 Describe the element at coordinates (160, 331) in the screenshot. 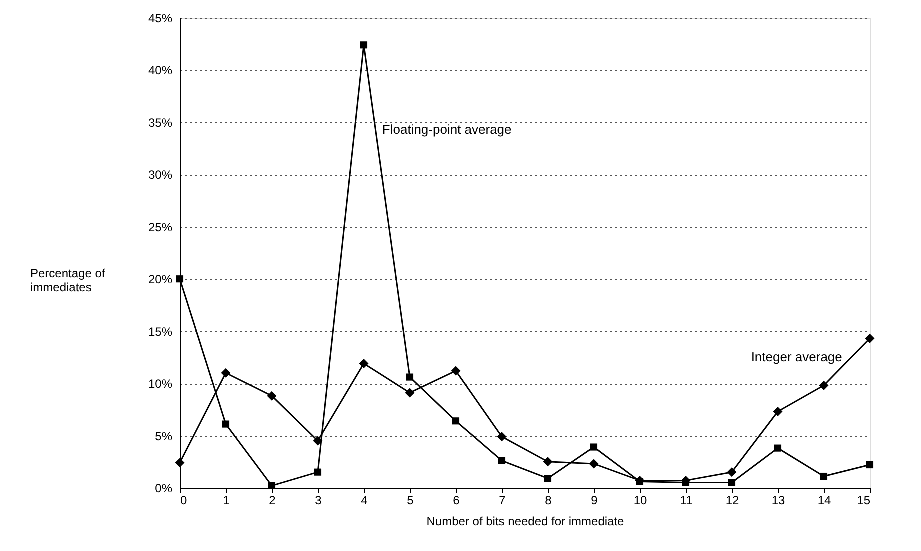

I see `y-tick-label: 15%` at that location.